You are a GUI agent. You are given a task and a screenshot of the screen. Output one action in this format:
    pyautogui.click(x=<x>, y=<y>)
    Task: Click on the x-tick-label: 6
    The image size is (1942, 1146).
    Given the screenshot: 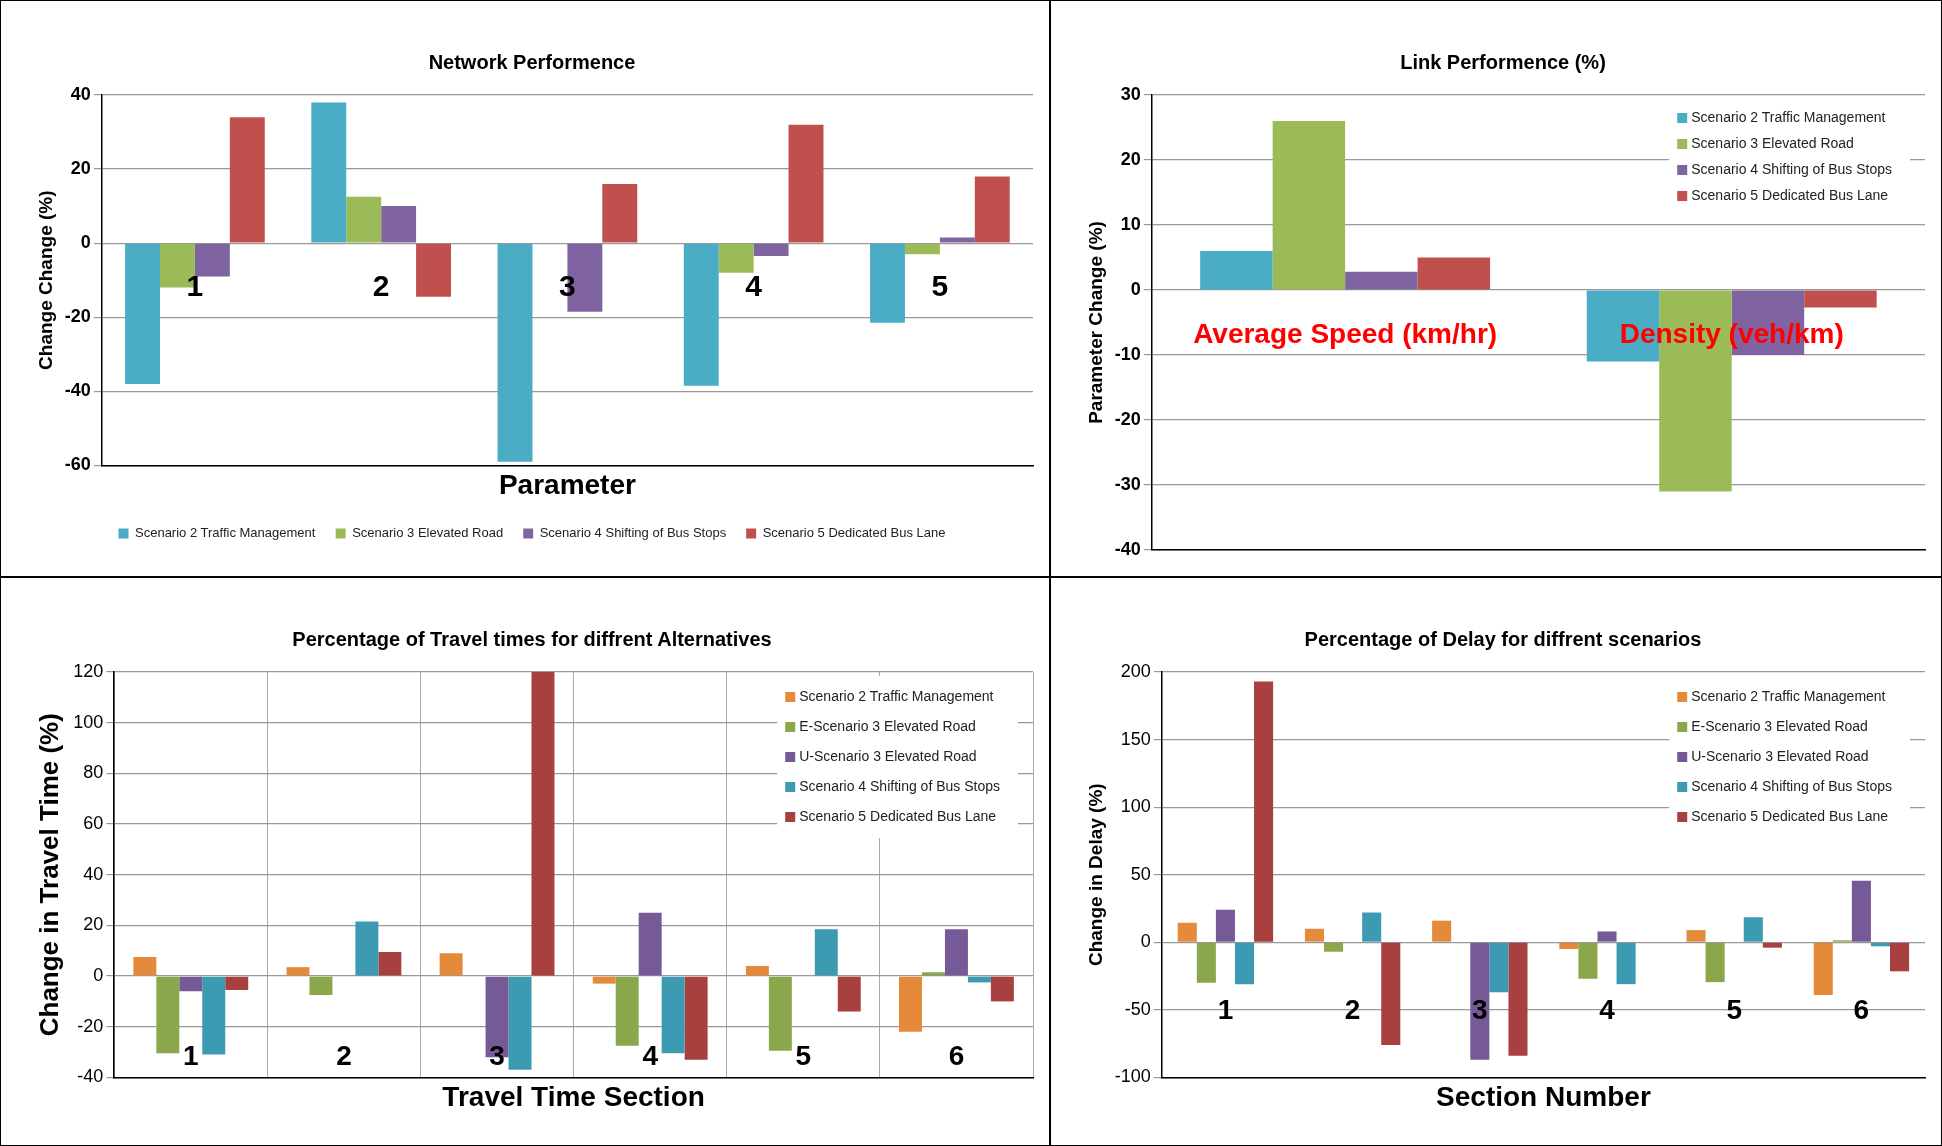 What is the action you would take?
    pyautogui.click(x=1861, y=1009)
    